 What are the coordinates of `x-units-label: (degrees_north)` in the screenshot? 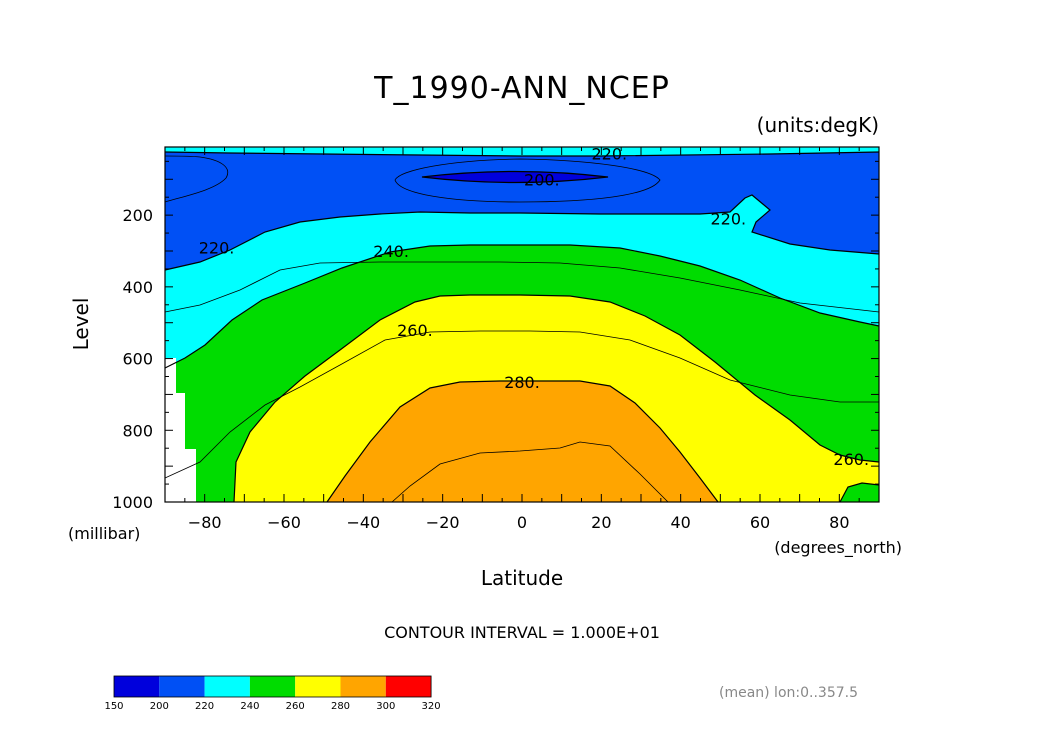 It's located at (838, 548).